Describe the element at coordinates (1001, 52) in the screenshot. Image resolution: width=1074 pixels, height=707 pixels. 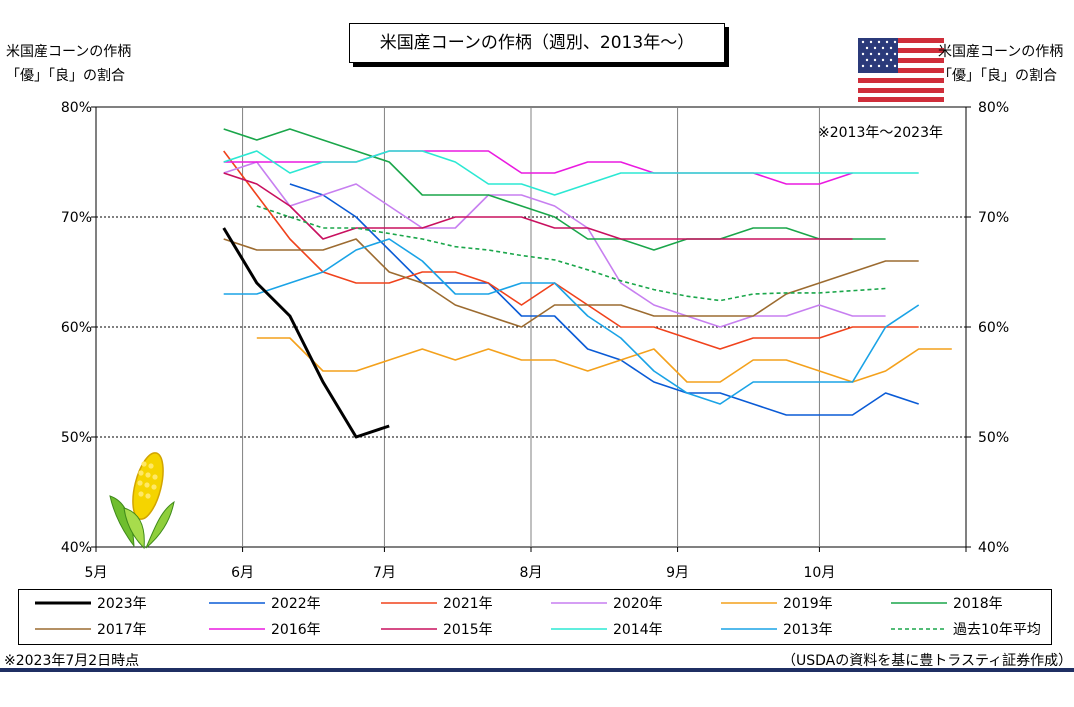
I see `right-axis-title-line-1: 米国産コーンの作柄` at that location.